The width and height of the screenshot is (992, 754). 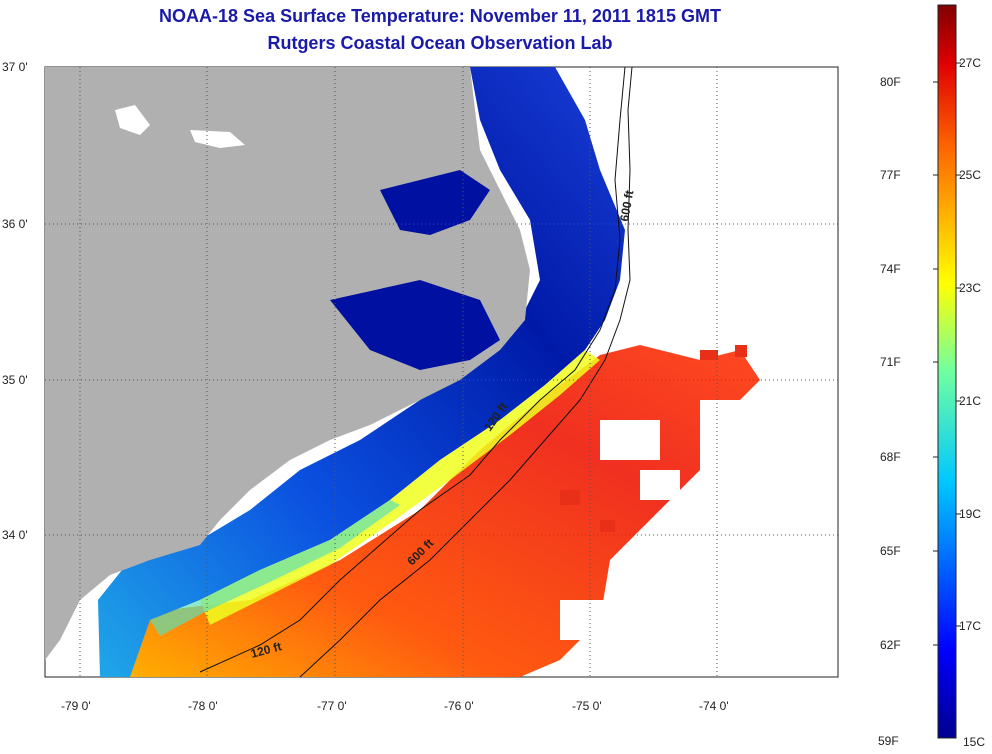 I want to click on colorbar-label-c: 27C, so click(x=970, y=63).